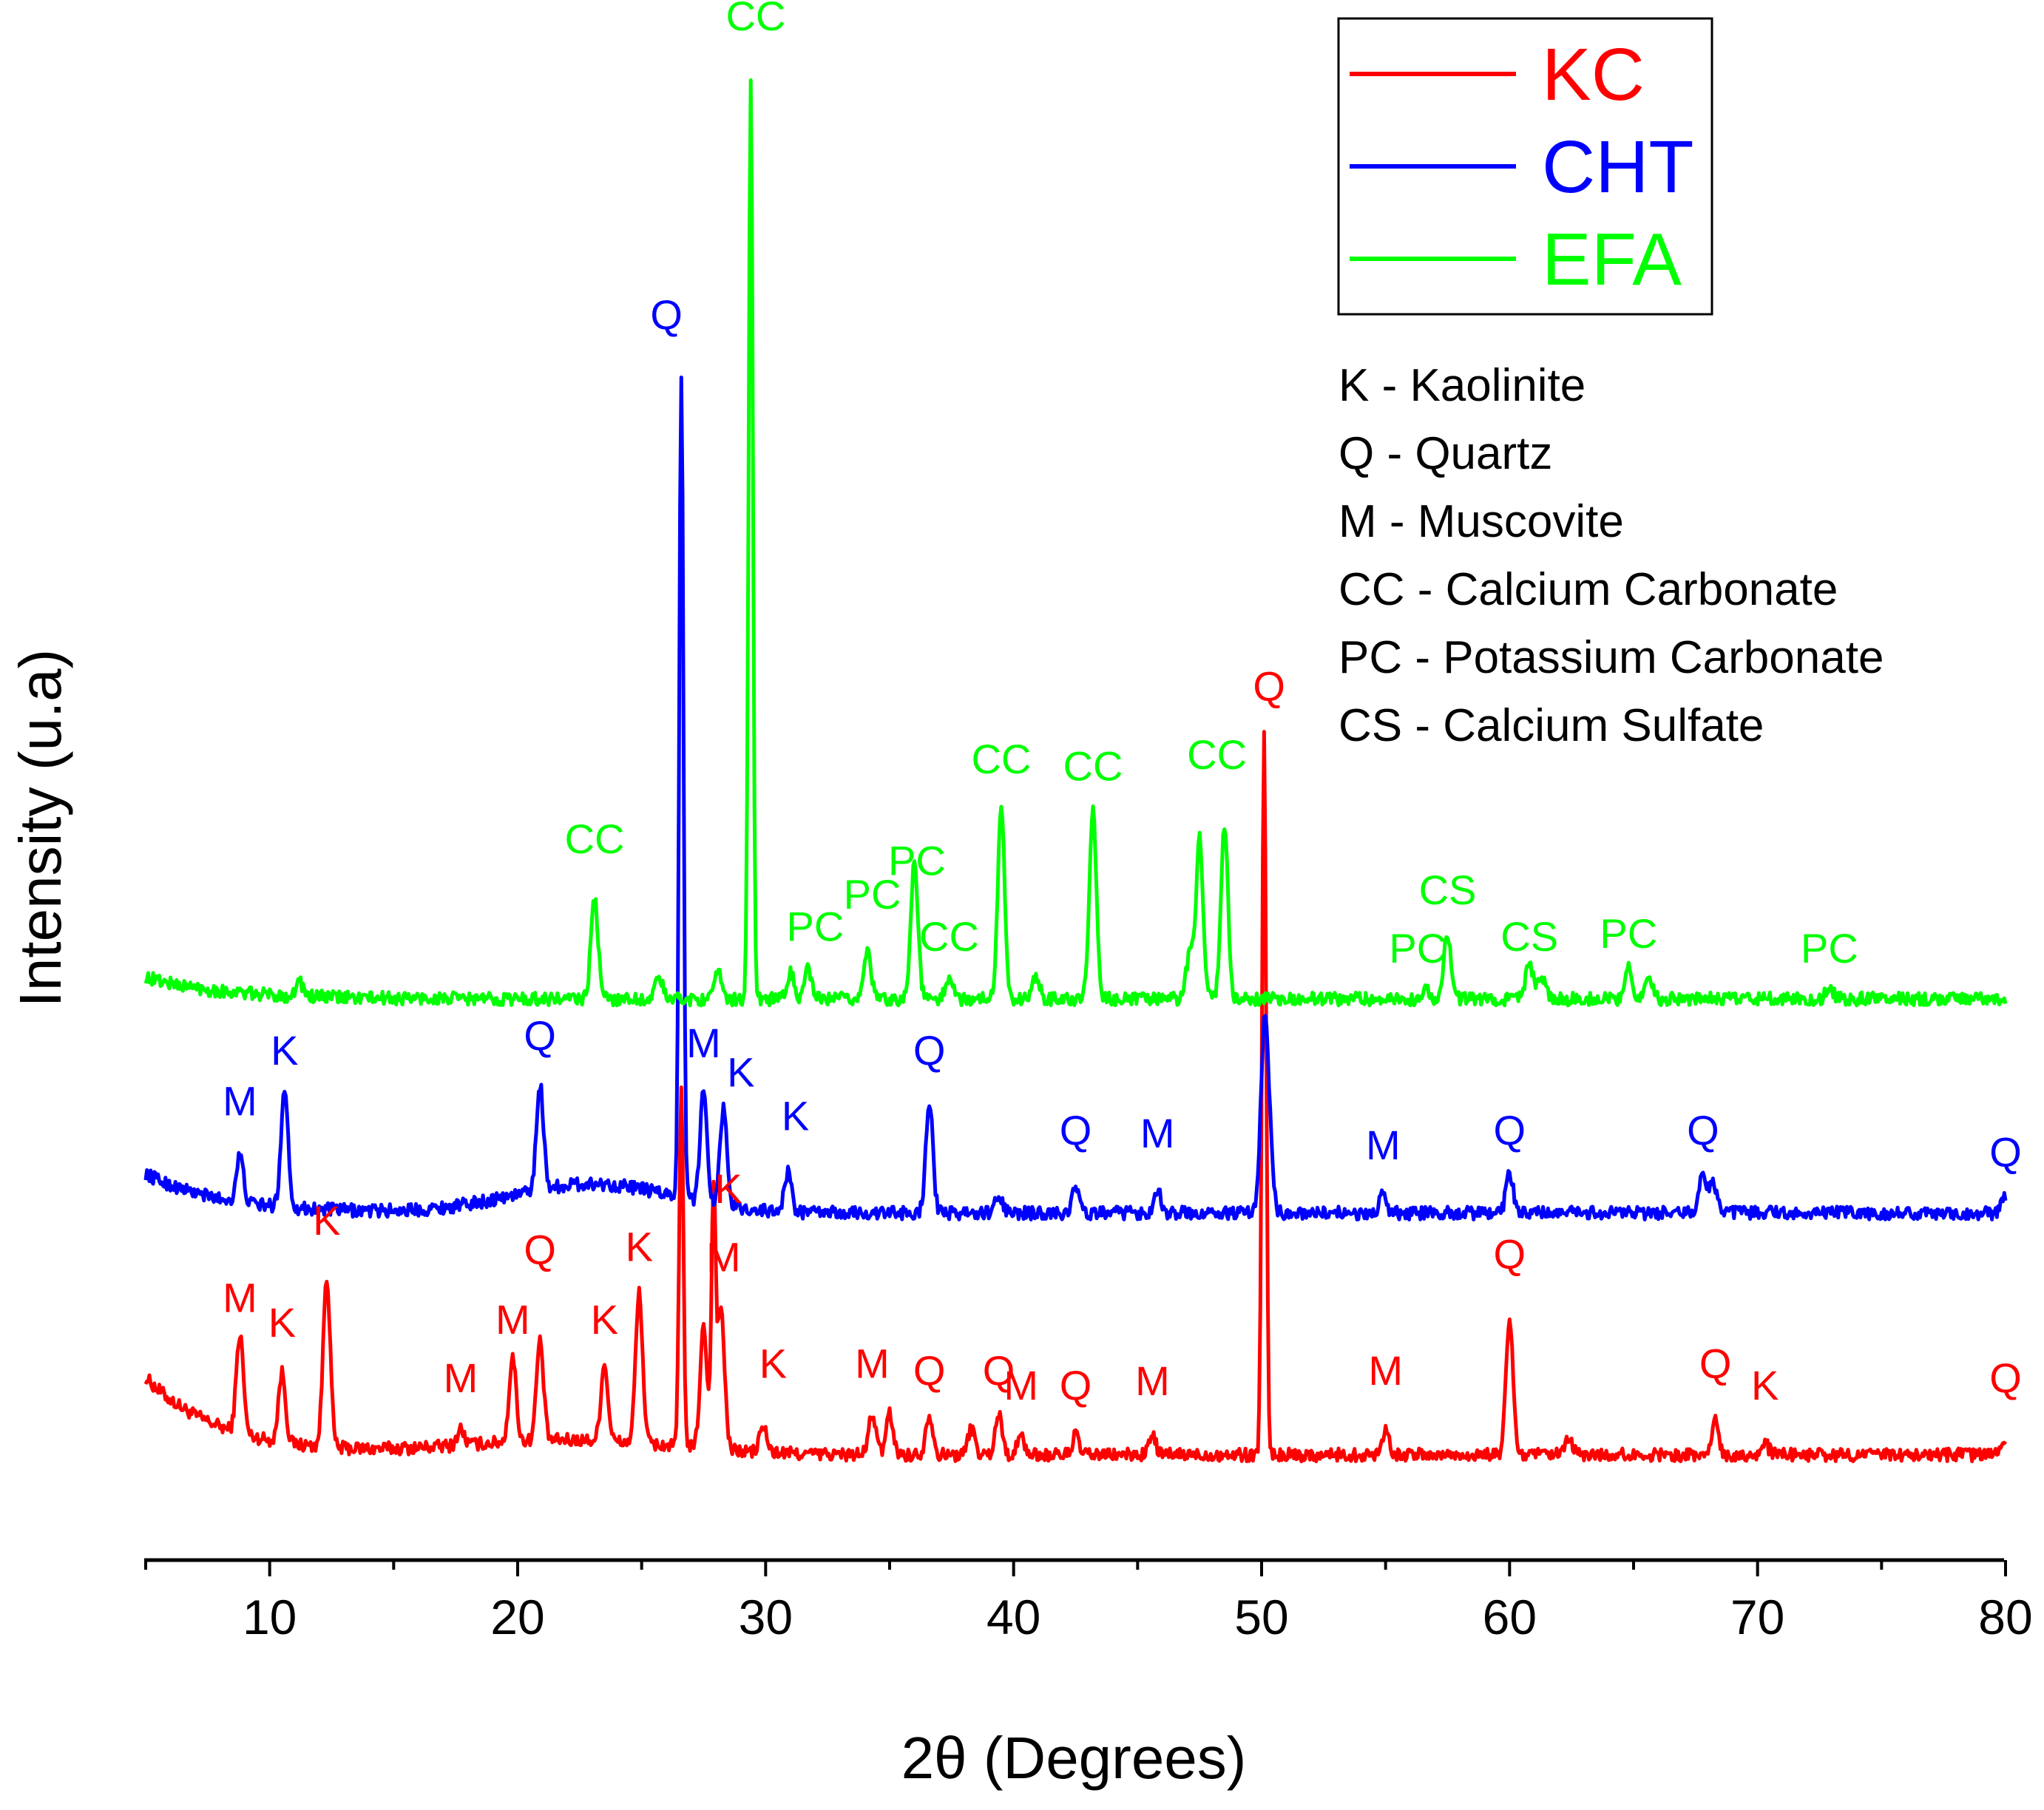 This screenshot has height=1810, width=2044. Describe the element at coordinates (40, 829) in the screenshot. I see `y-axis-title: Intensity (u.a)` at that location.